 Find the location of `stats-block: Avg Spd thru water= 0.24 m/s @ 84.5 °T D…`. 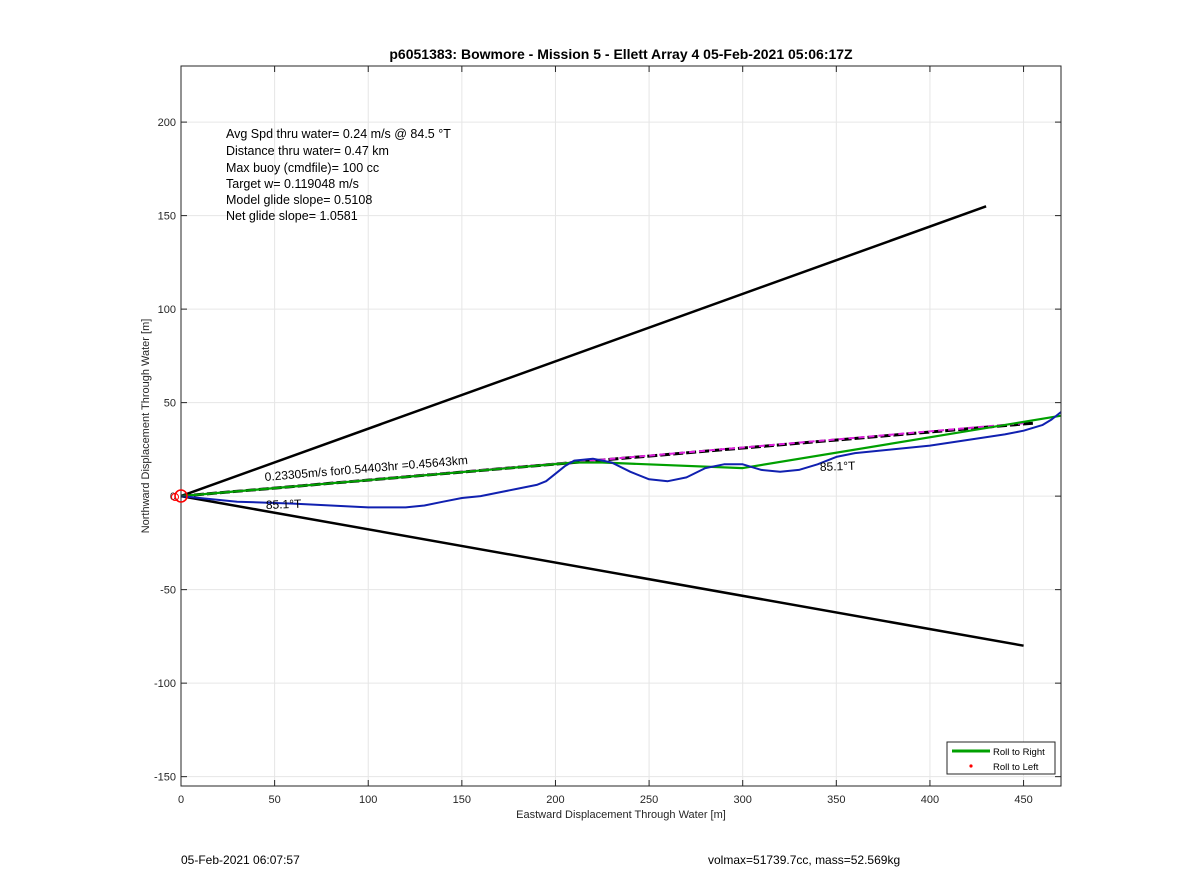

stats-block: Avg Spd thru water= 0.24 m/s @ 84.5 °T D… is located at coordinates (338, 175).